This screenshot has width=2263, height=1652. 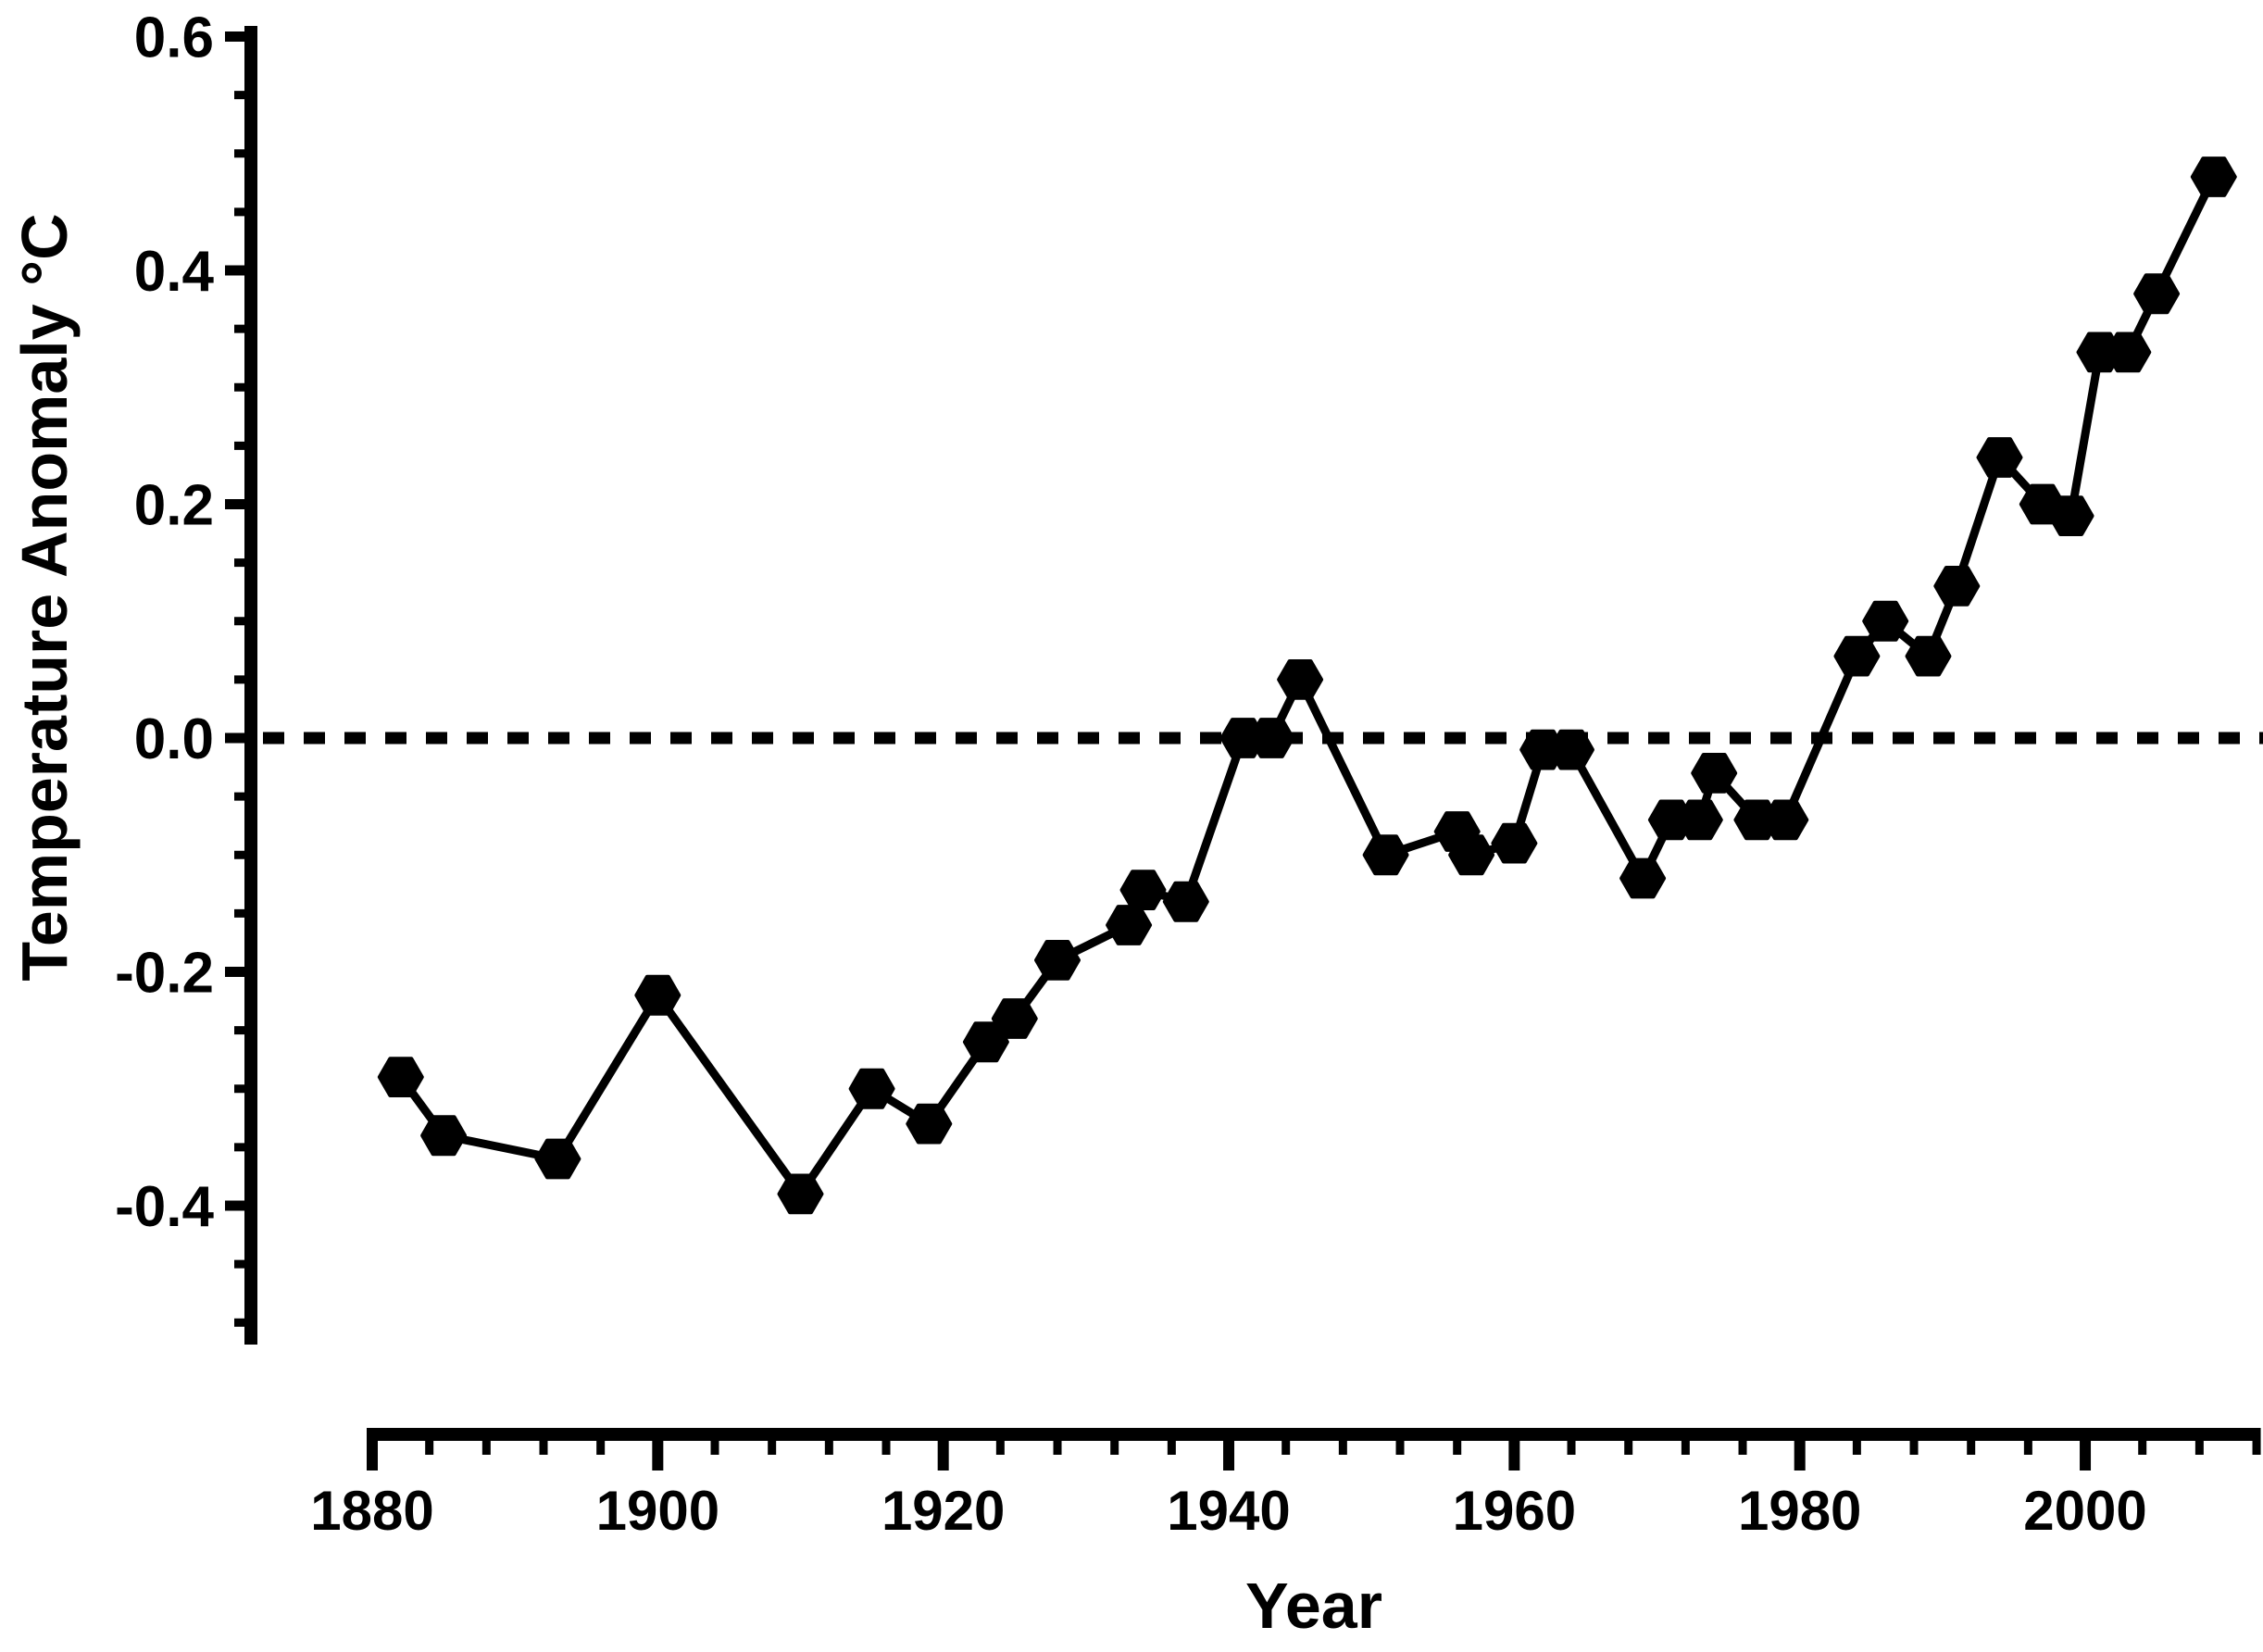 What do you see at coordinates (164, 974) in the screenshot?
I see `y-tick-label: -0.2` at bounding box center [164, 974].